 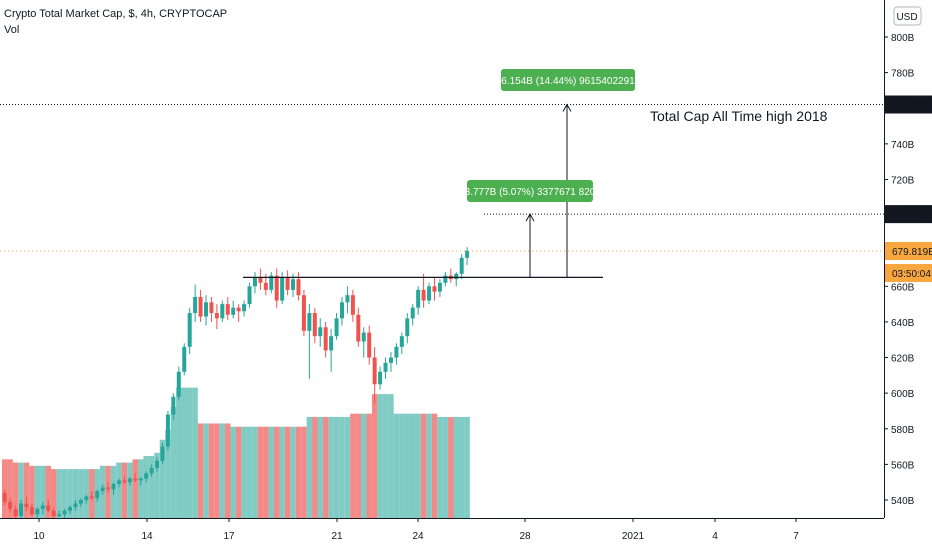 What do you see at coordinates (12, 30) in the screenshot?
I see `volume-label: Vol` at bounding box center [12, 30].